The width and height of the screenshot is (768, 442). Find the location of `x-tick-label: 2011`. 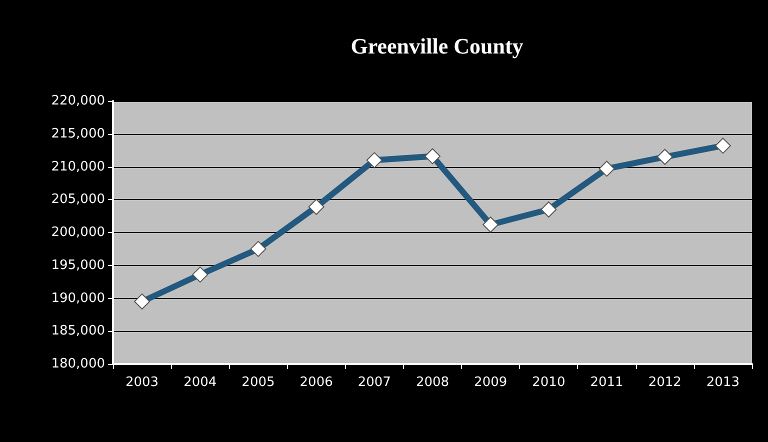

x-tick-label: 2011 is located at coordinates (607, 382).